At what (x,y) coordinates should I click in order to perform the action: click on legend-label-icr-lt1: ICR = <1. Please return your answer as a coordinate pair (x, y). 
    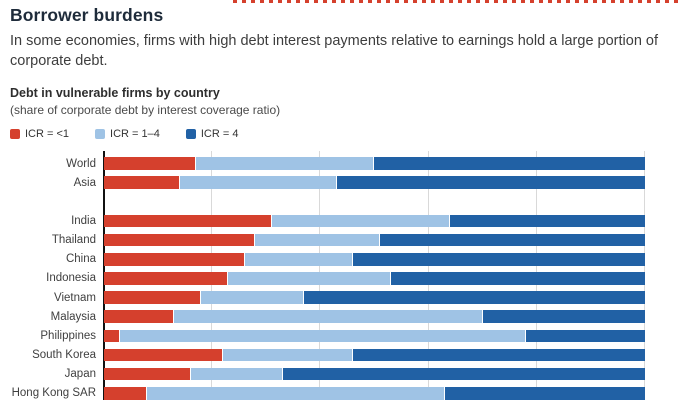
    Looking at the image, I should click on (47, 134).